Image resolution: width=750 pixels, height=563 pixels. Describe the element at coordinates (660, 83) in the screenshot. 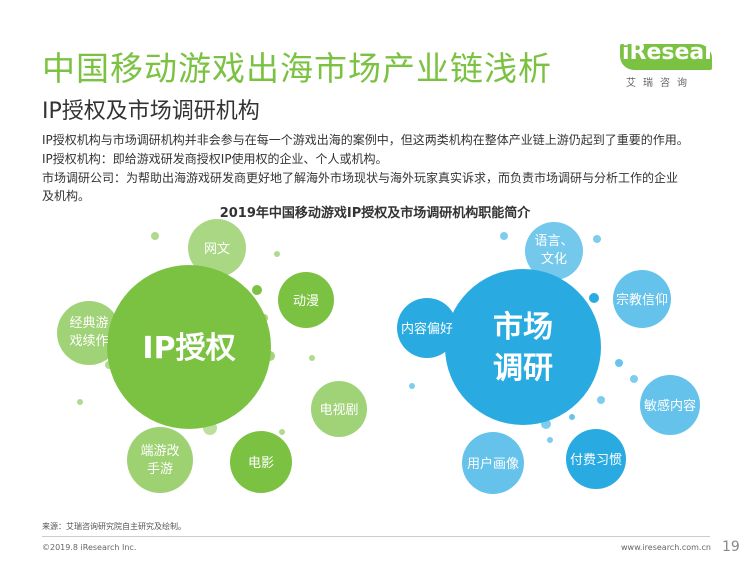

I see `logo-chinese-name: 艾瑞咨询` at that location.